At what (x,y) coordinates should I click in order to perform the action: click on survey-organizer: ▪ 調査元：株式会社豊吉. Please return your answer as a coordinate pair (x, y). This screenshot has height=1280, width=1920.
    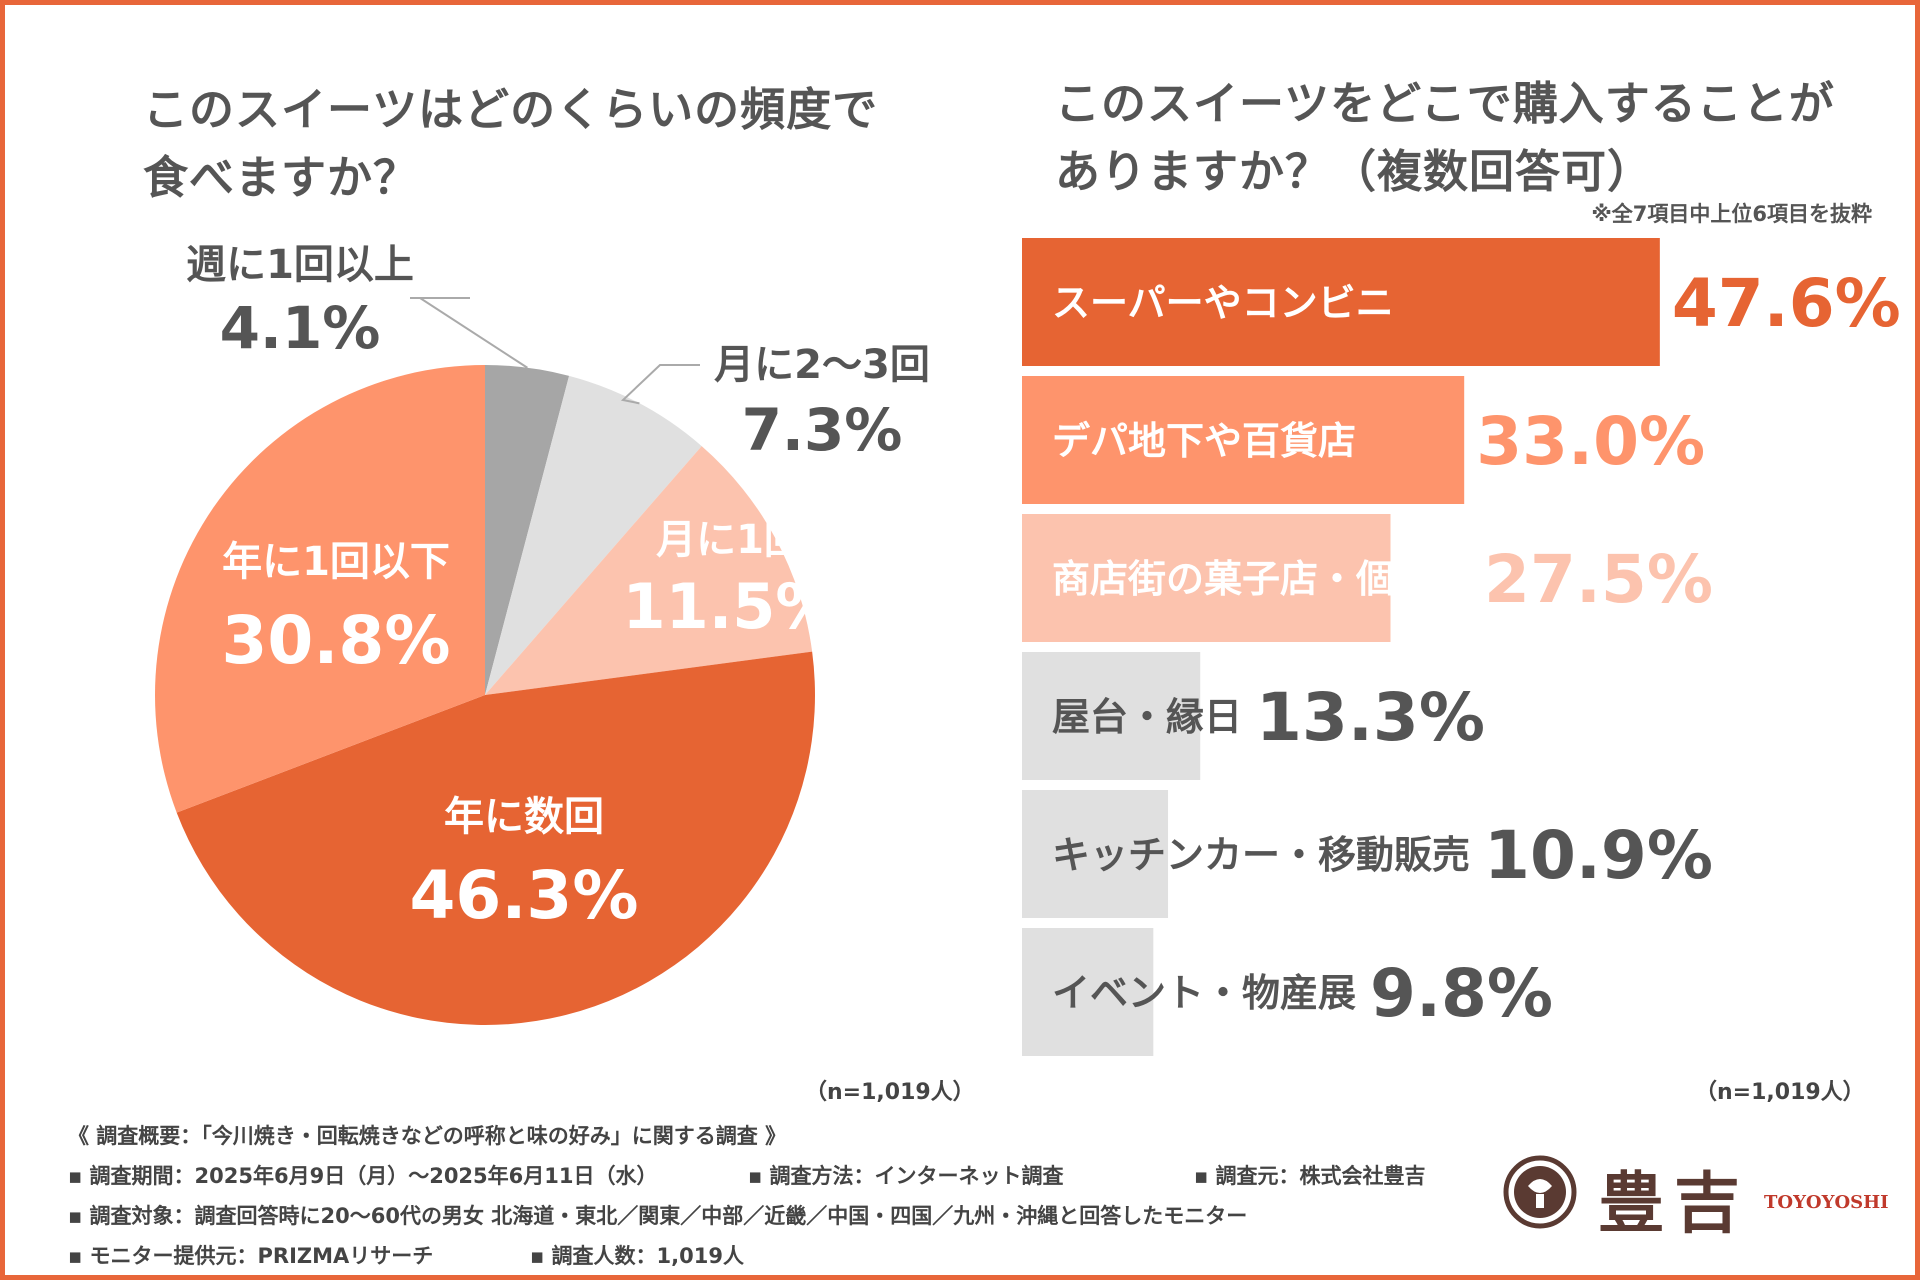
    Looking at the image, I should click on (1310, 1176).